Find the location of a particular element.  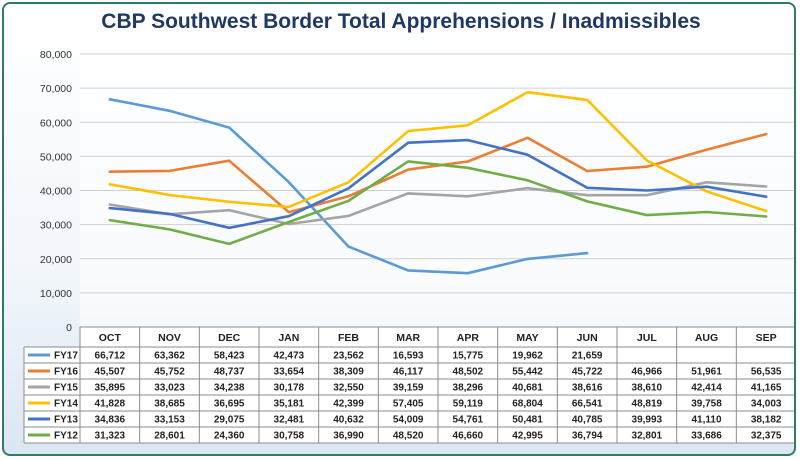

data-label: 16,593 is located at coordinates (408, 356).